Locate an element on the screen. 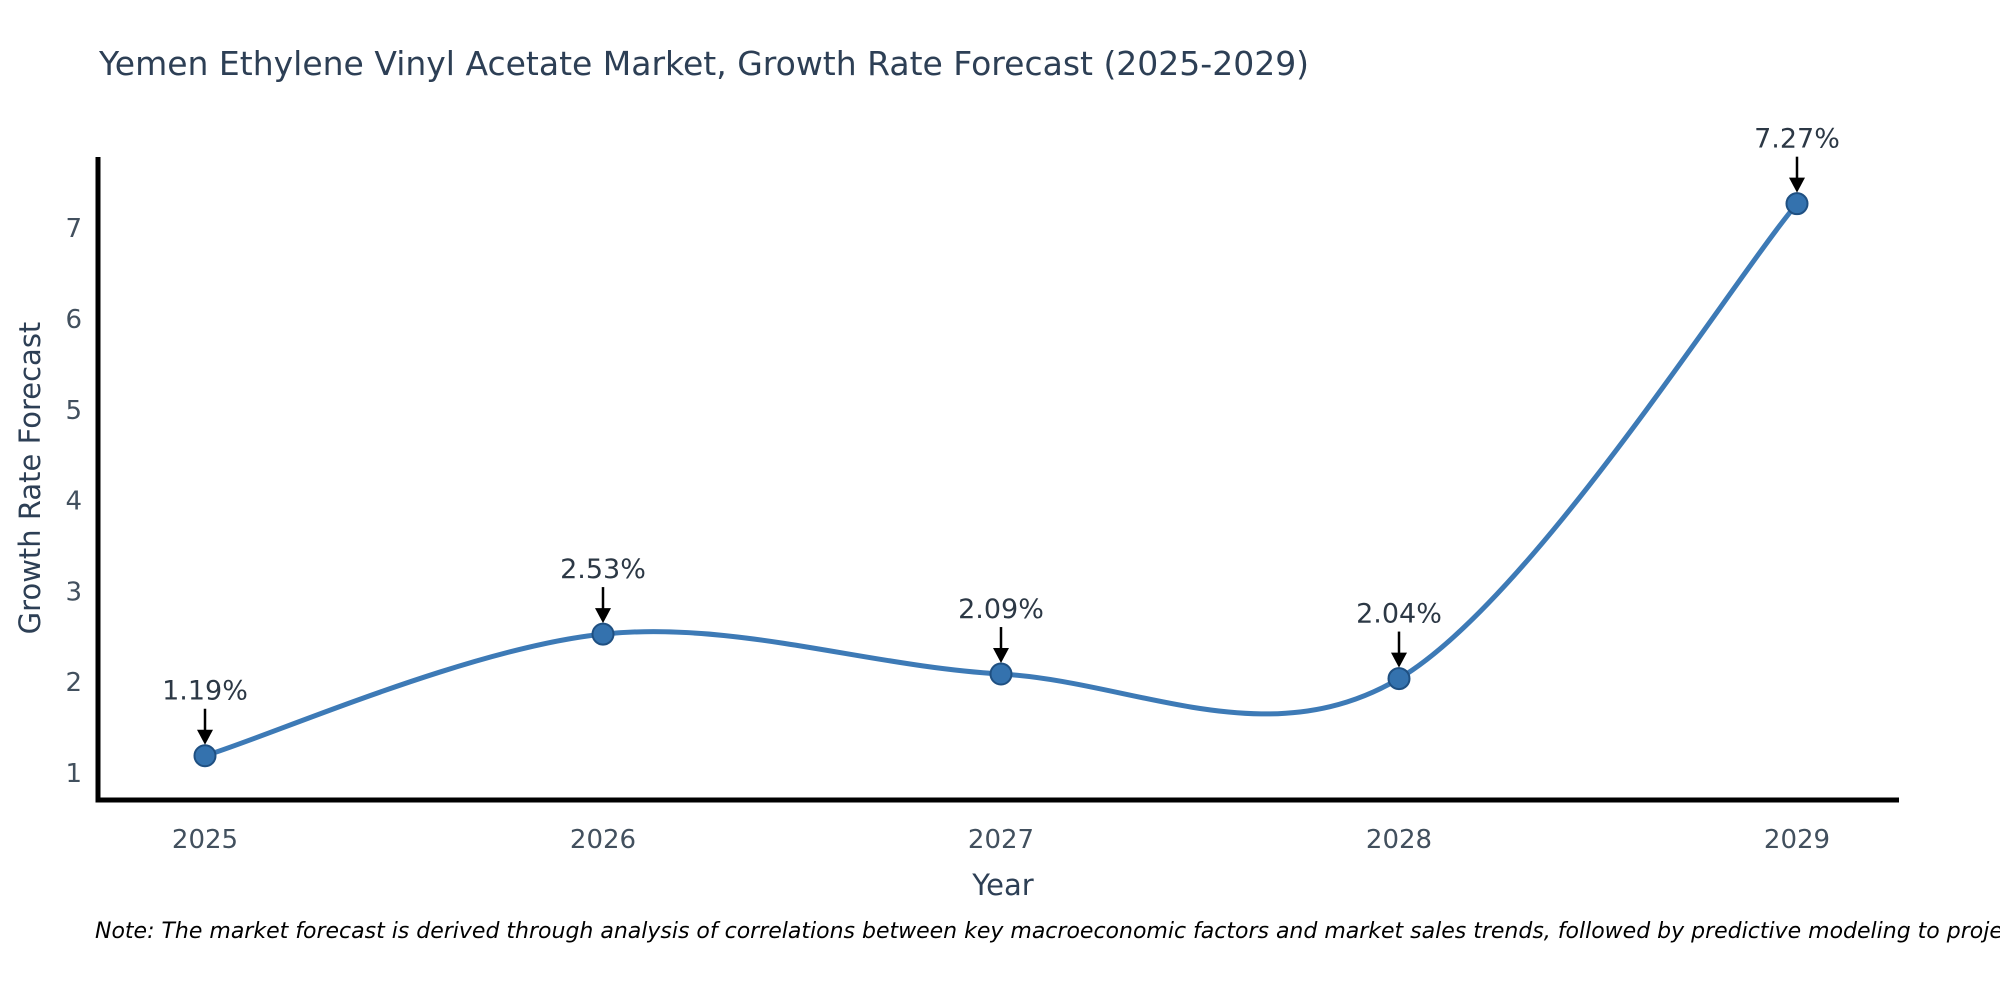 The image size is (2000, 1000). x-axis-title: Year is located at coordinates (1003, 885).